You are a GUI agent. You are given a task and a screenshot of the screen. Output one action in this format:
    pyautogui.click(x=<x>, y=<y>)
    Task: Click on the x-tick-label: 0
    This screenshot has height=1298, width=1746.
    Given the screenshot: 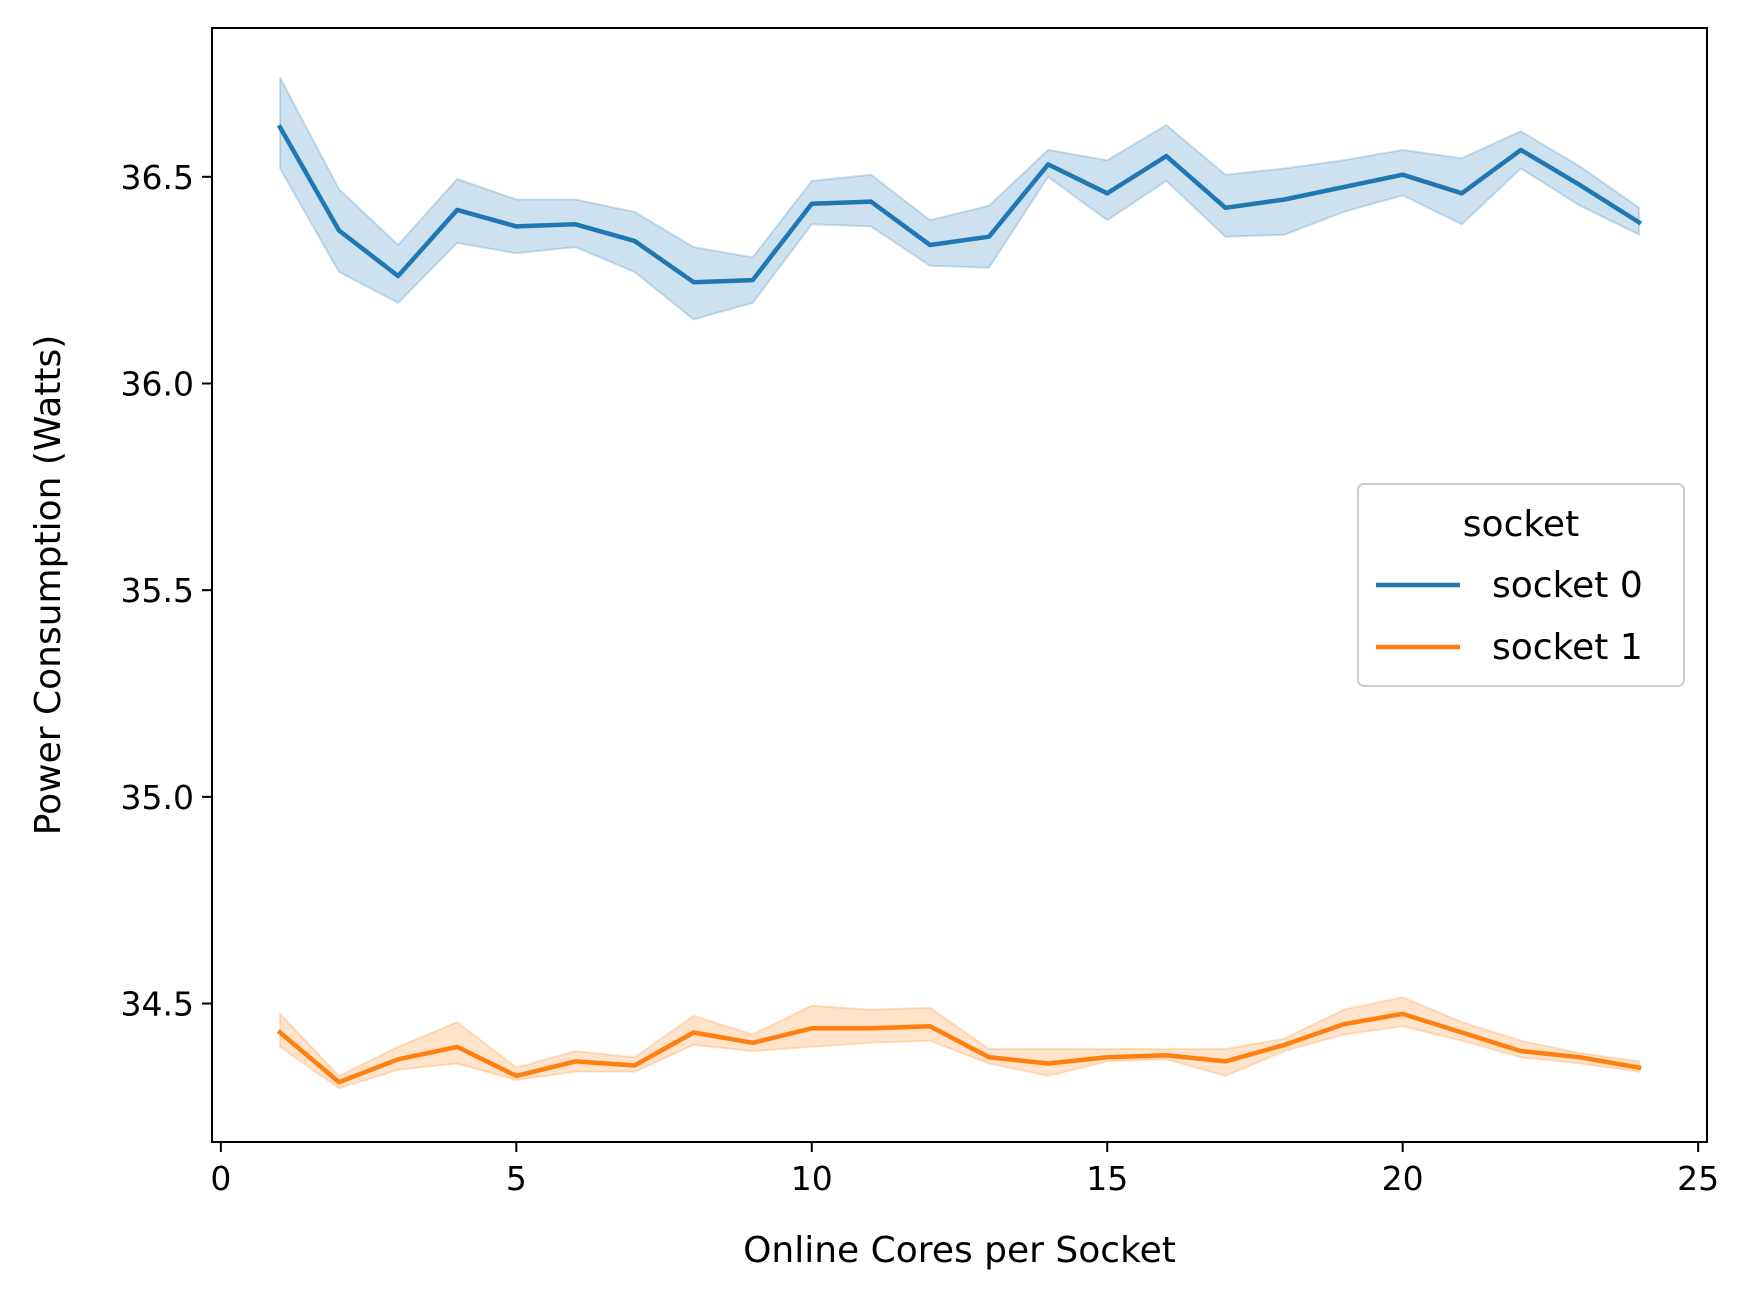 What is the action you would take?
    pyautogui.click(x=220, y=1178)
    